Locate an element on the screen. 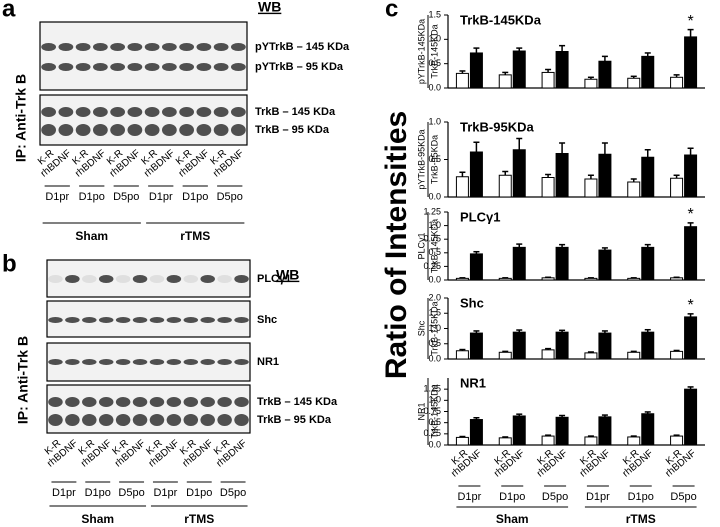 Image resolution: width=720 pixels, height=527 pixels. y-tick-label: 1.25 is located at coordinates (432, 389).